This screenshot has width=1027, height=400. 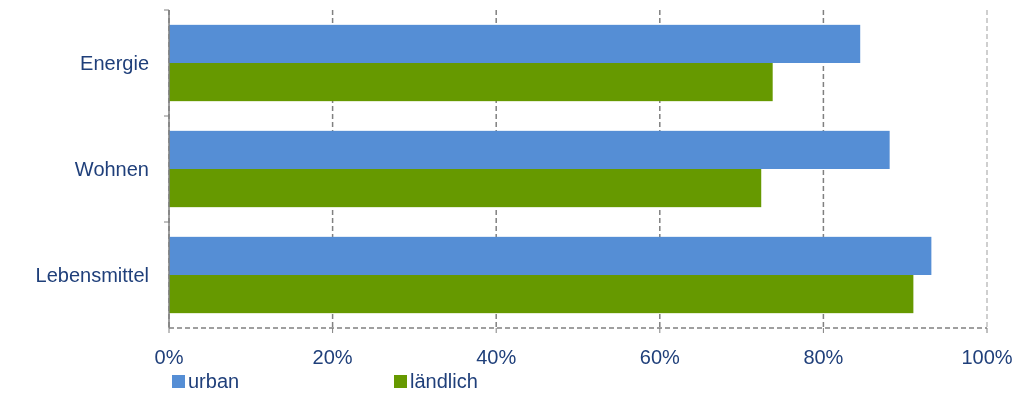 I want to click on legend-label: ländlich, so click(x=444, y=381).